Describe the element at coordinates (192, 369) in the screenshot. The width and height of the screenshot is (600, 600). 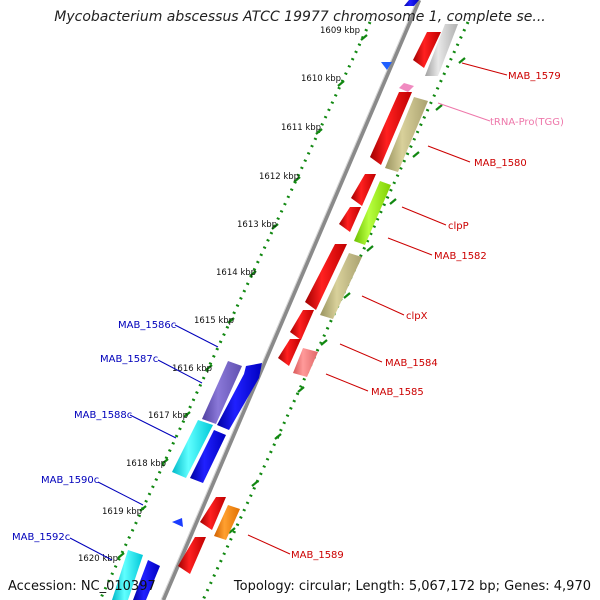
I see `tick-label: 1616 kbp` at that location.